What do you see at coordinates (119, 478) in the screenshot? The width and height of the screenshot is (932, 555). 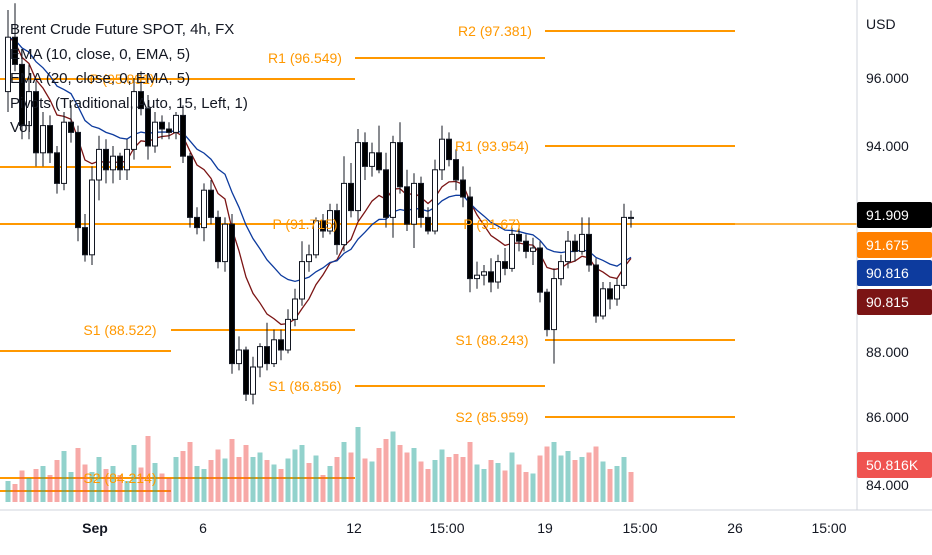 I see `pivot-label: S2 (84.214)` at bounding box center [119, 478].